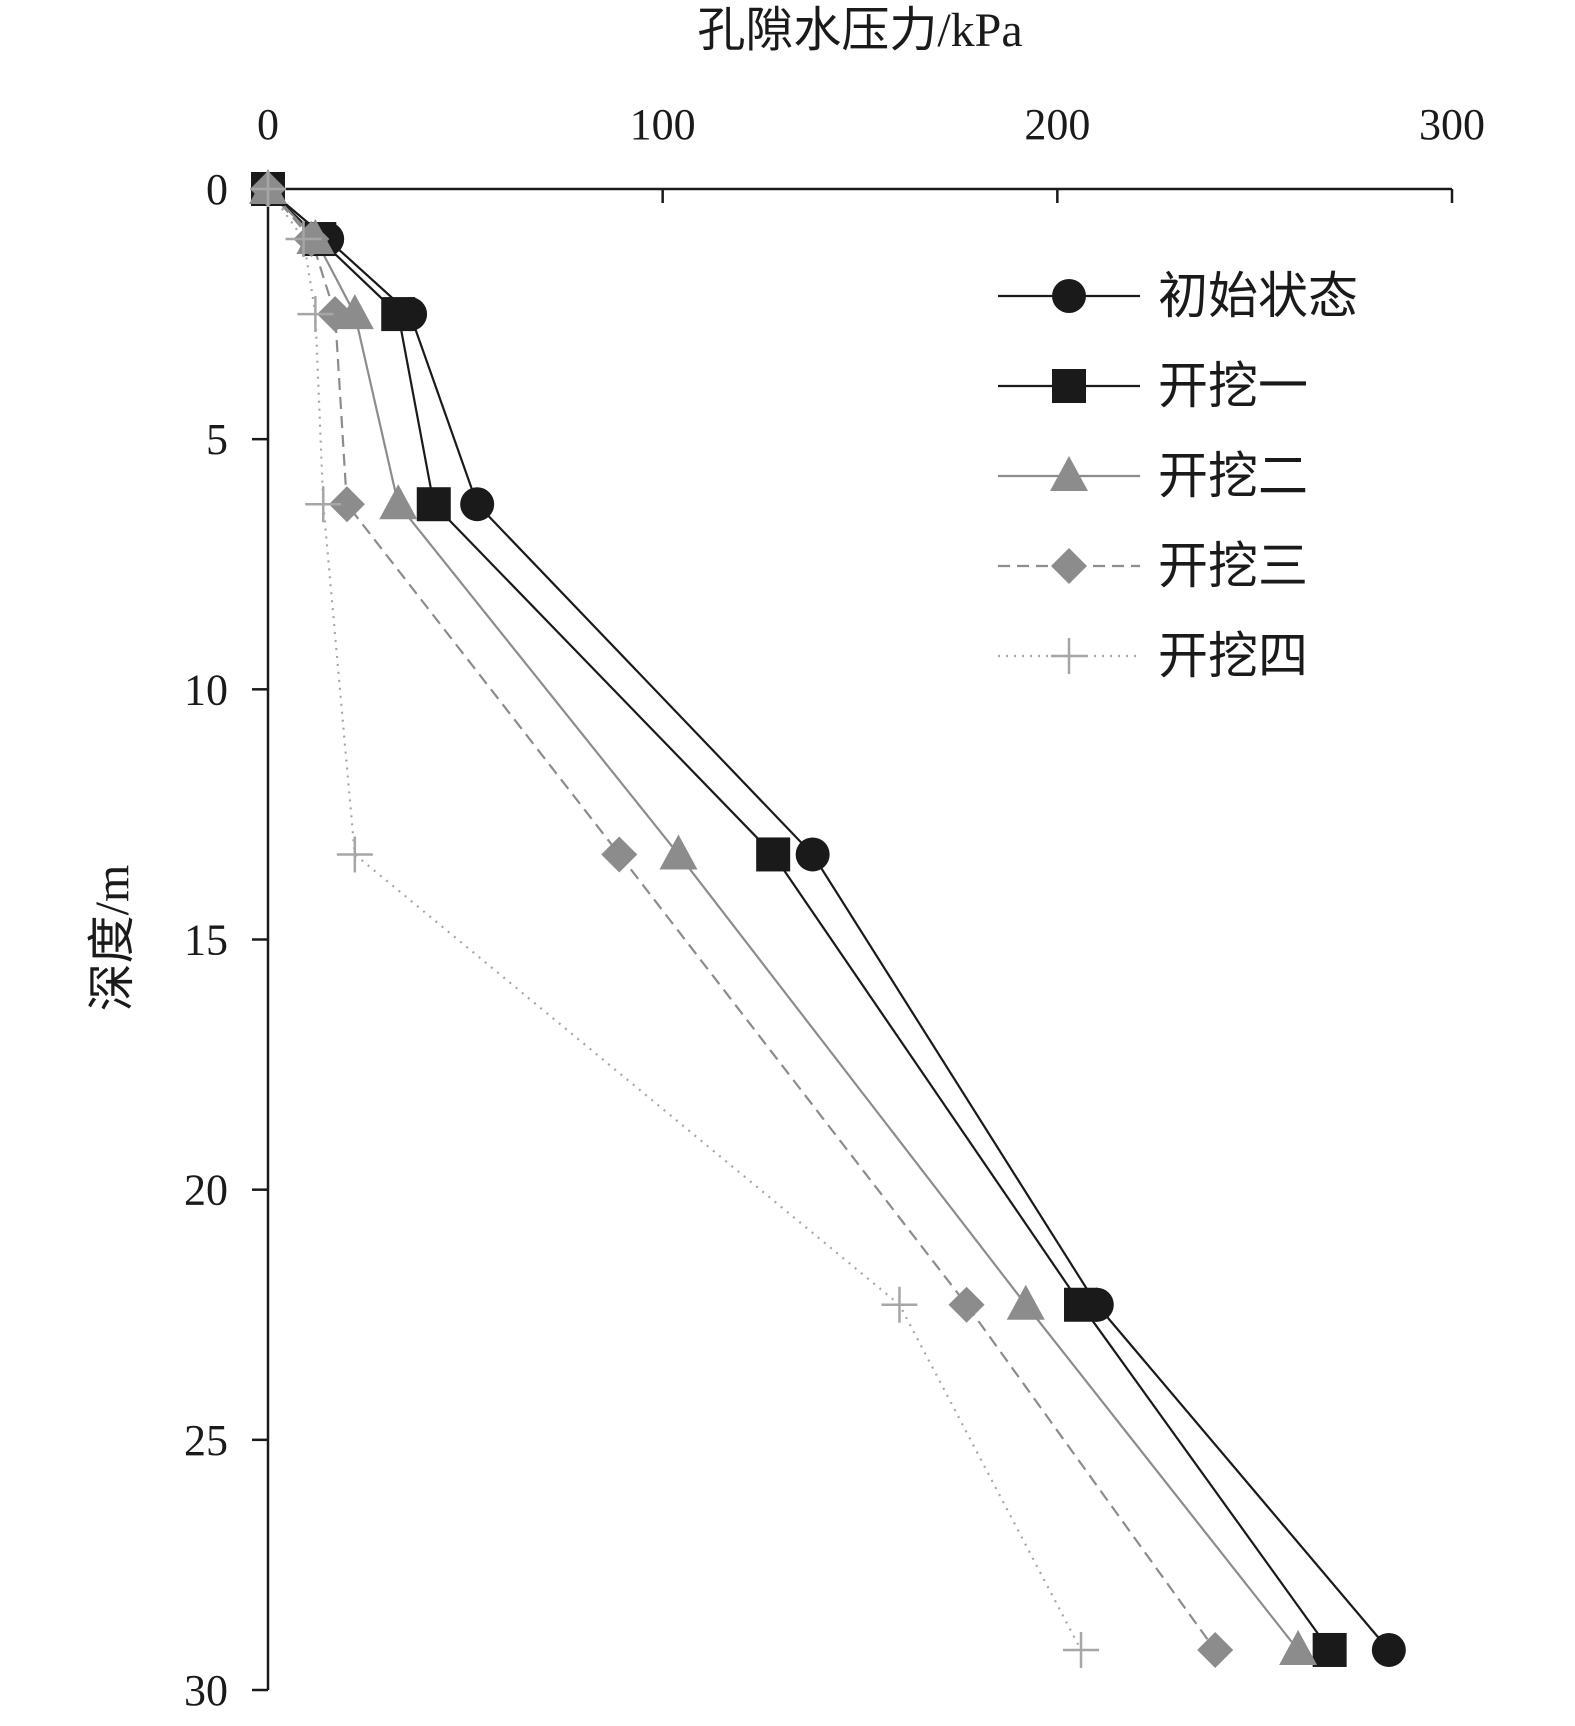 The height and width of the screenshot is (1726, 1575). What do you see at coordinates (1233, 476) in the screenshot?
I see `legend-label: 开挖二` at bounding box center [1233, 476].